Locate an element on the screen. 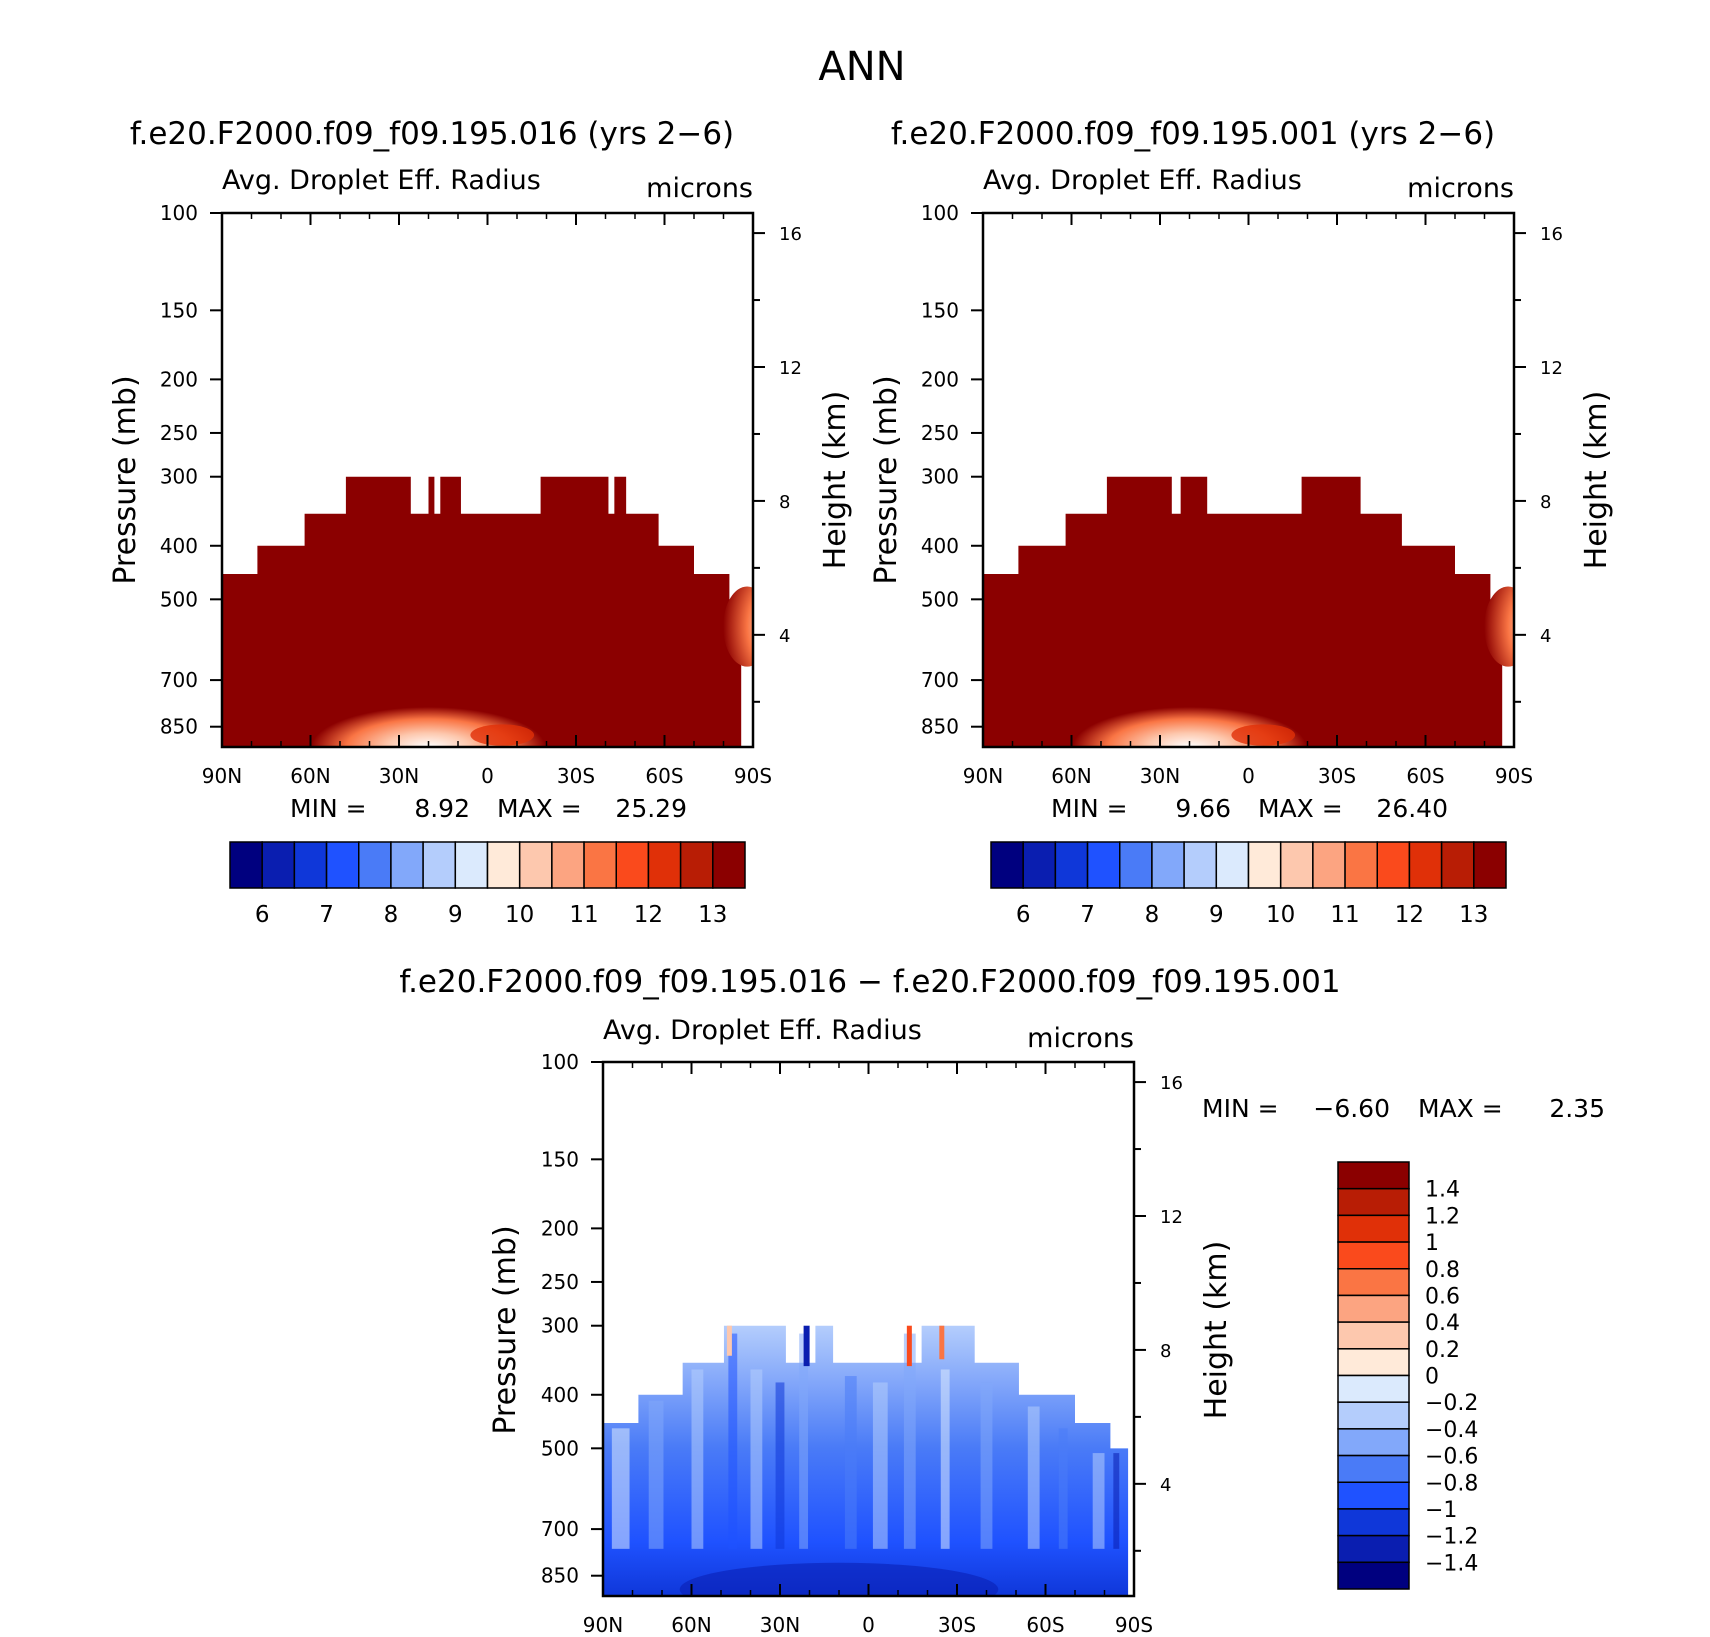 This screenshot has width=1710, height=1637. colorbar-label: 9 is located at coordinates (455, 915).